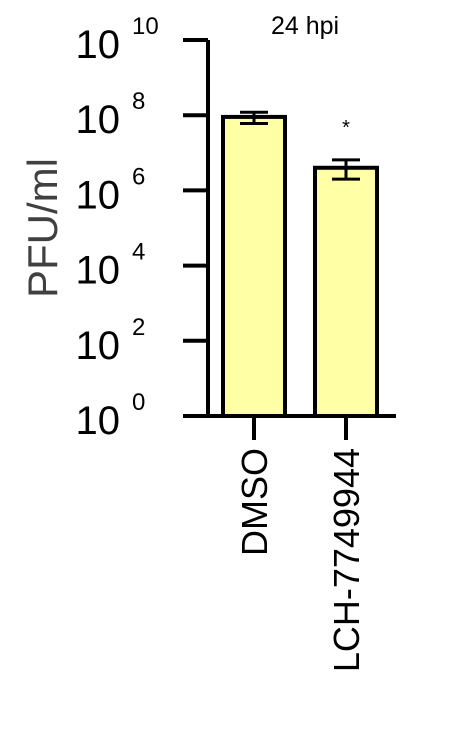  Describe the element at coordinates (138, 252) in the screenshot. I see `y-tick-label-exponent: 4` at that location.